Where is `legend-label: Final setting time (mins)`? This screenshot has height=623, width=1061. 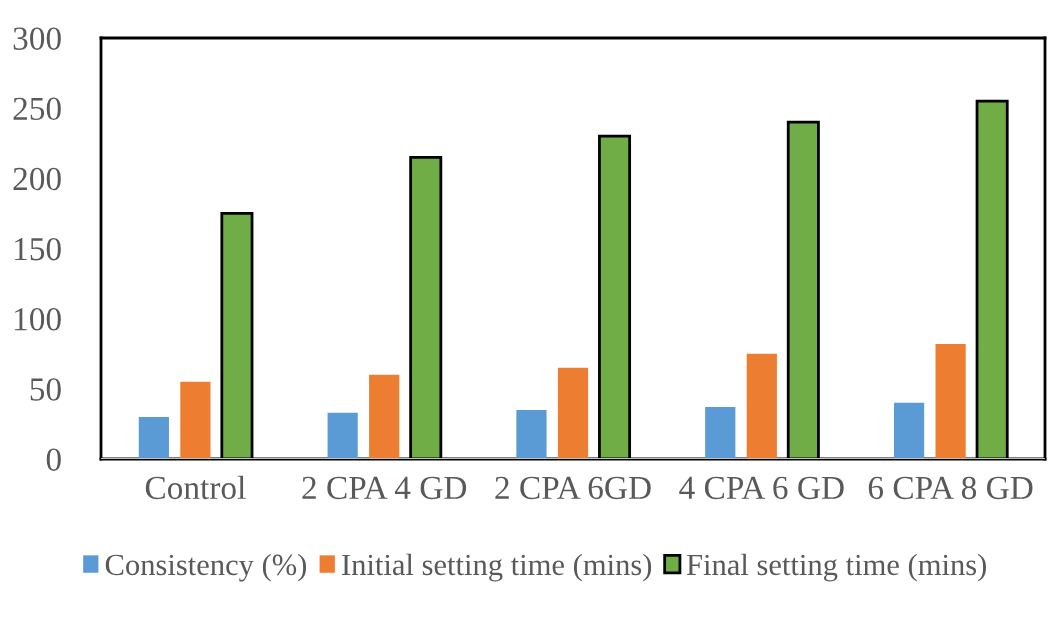
legend-label: Final setting time (mins) is located at coordinates (836, 567).